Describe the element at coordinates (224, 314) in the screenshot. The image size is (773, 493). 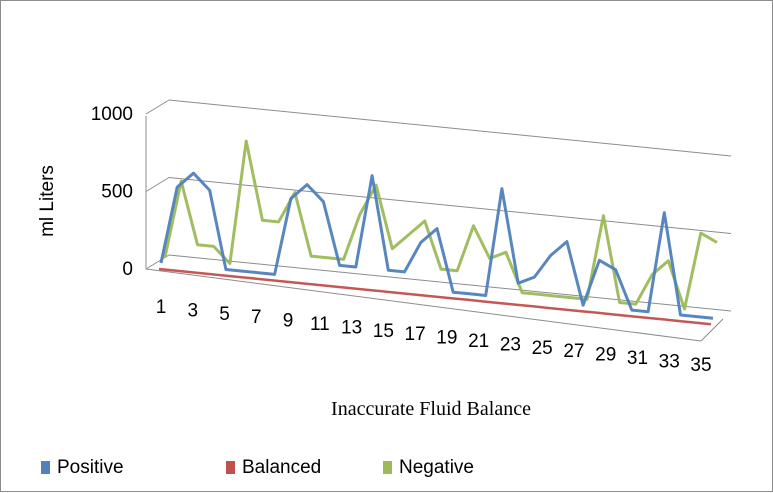
I see `x-tick-label: 5` at that location.